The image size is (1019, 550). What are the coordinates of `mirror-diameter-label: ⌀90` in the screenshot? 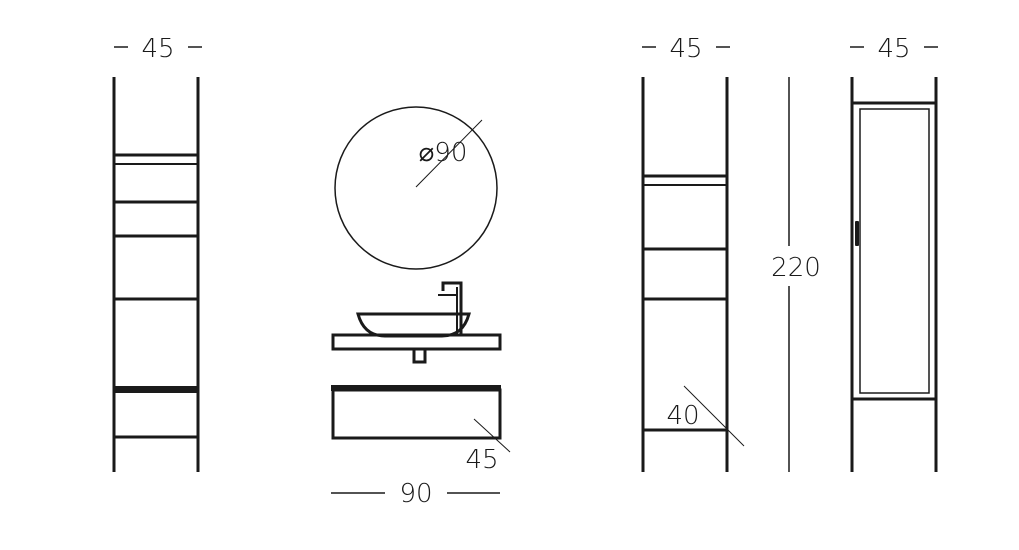 It's located at (443, 153).